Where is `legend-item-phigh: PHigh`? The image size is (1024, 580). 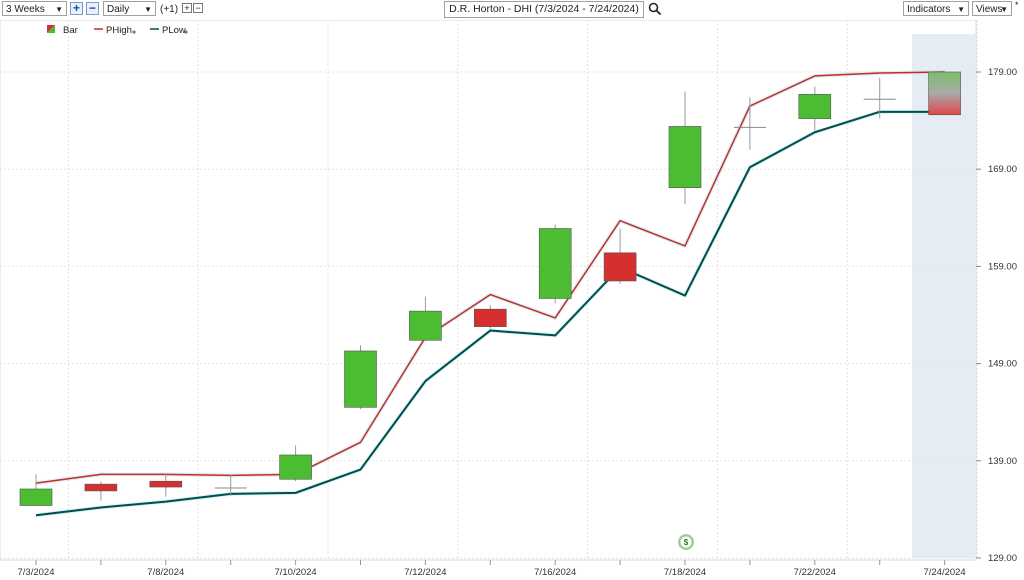
legend-item-phigh: PHigh is located at coordinates (115, 30).